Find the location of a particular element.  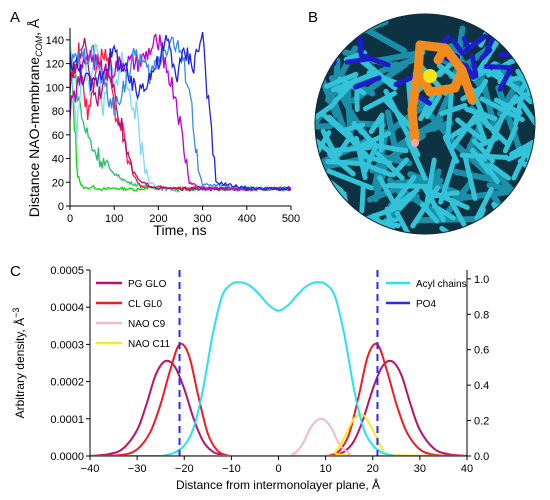

panel-c-right-tick-label: 0.6 is located at coordinates (481, 351).